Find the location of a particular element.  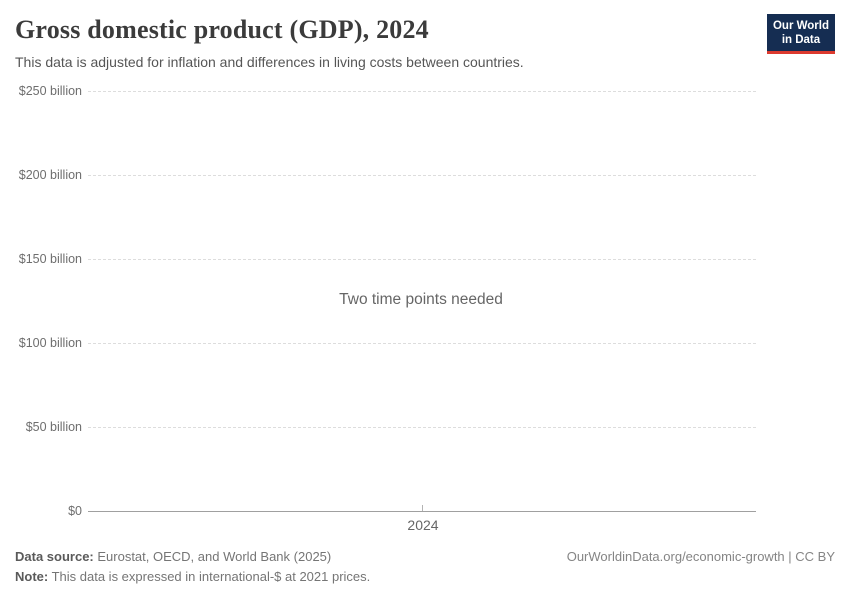

gridline-50b is located at coordinates (422, 427).